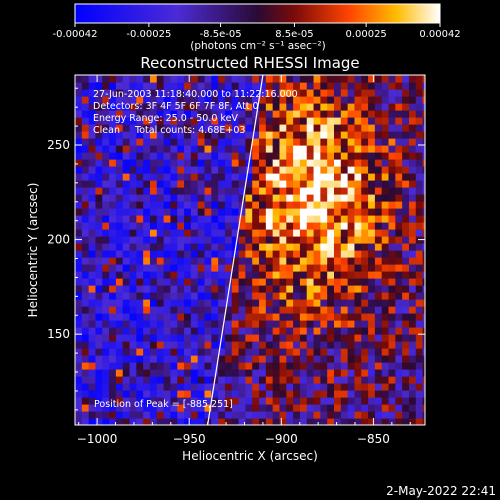 The image size is (500, 500). I want to click on solar-limb-line, so click(235, 250).